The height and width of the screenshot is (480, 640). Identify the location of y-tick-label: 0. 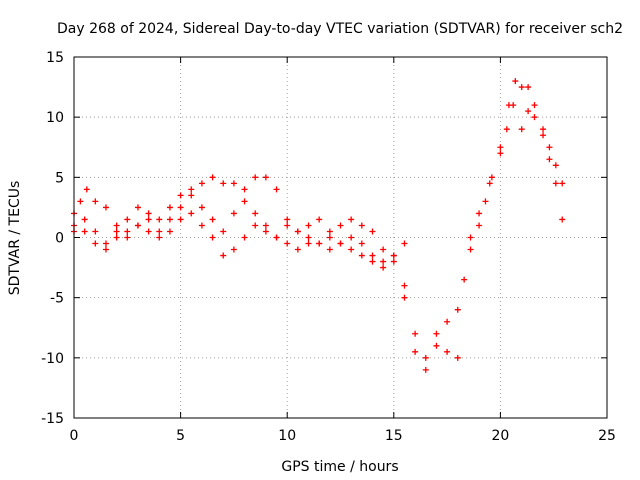
(59, 239).